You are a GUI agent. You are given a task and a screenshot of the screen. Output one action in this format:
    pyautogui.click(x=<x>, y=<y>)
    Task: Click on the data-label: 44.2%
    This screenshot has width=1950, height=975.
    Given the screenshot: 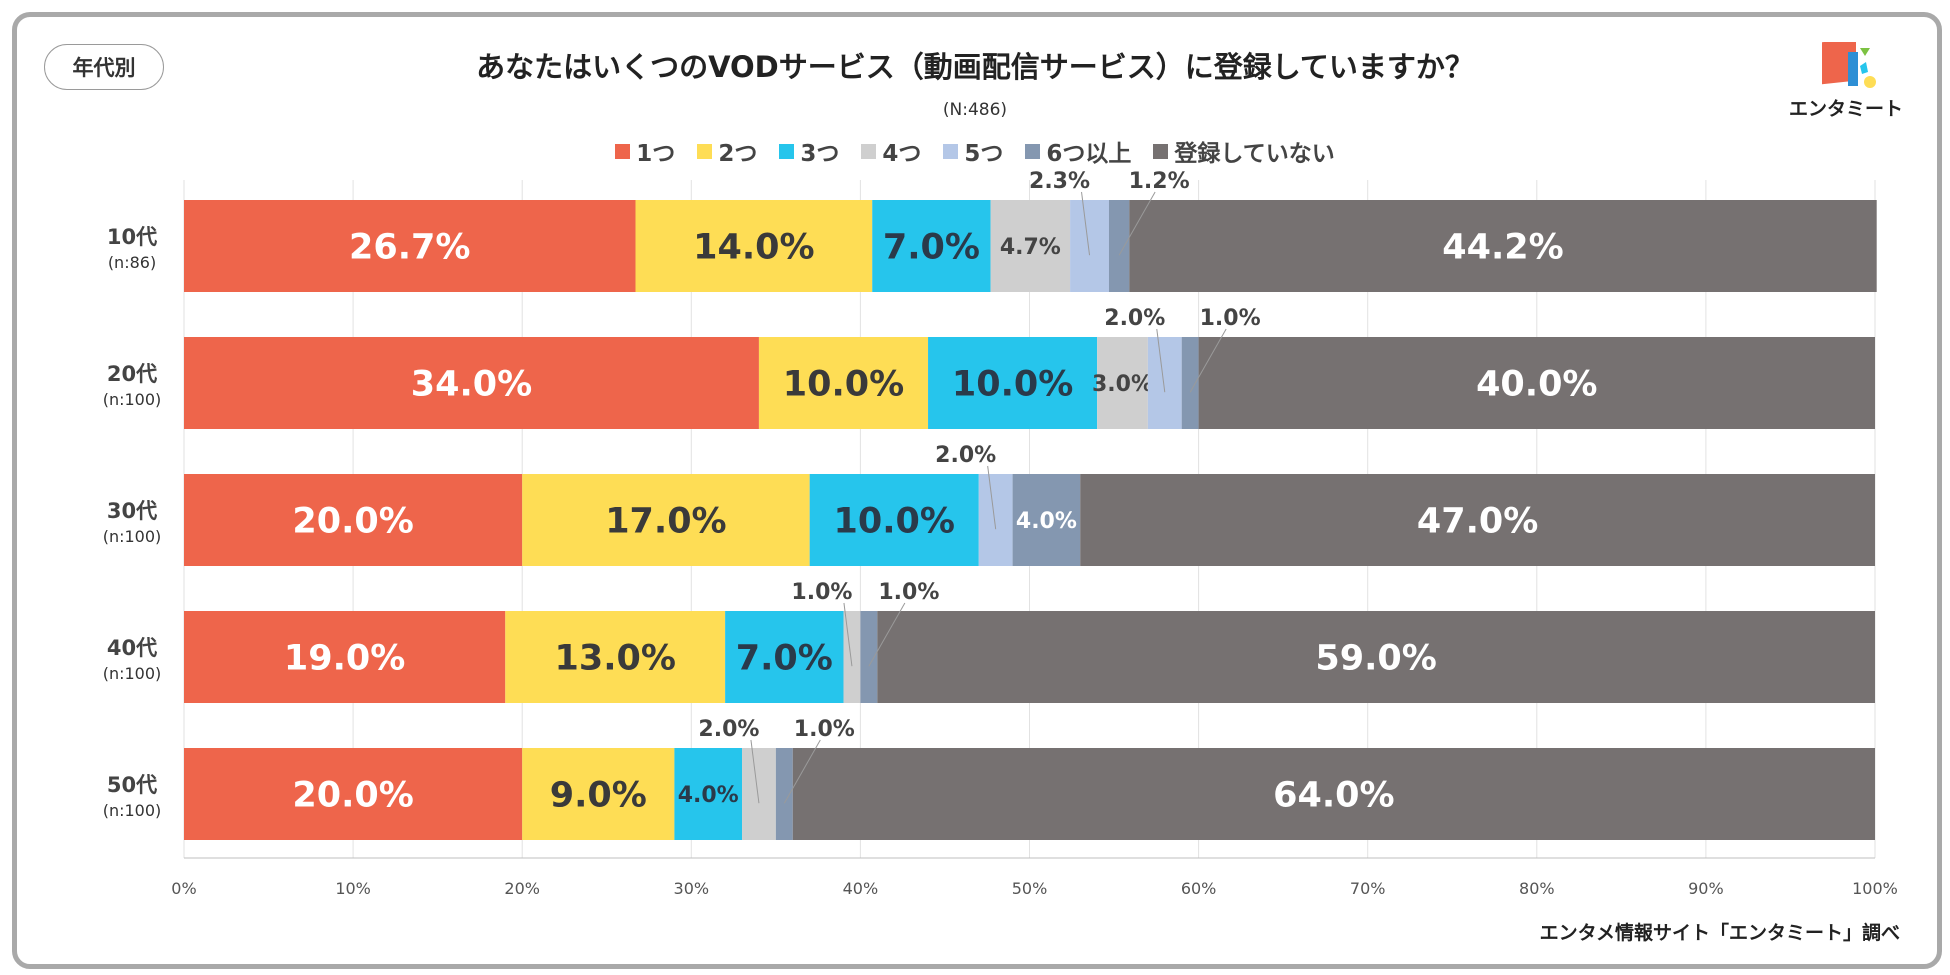 What is the action you would take?
    pyautogui.click(x=1502, y=248)
    